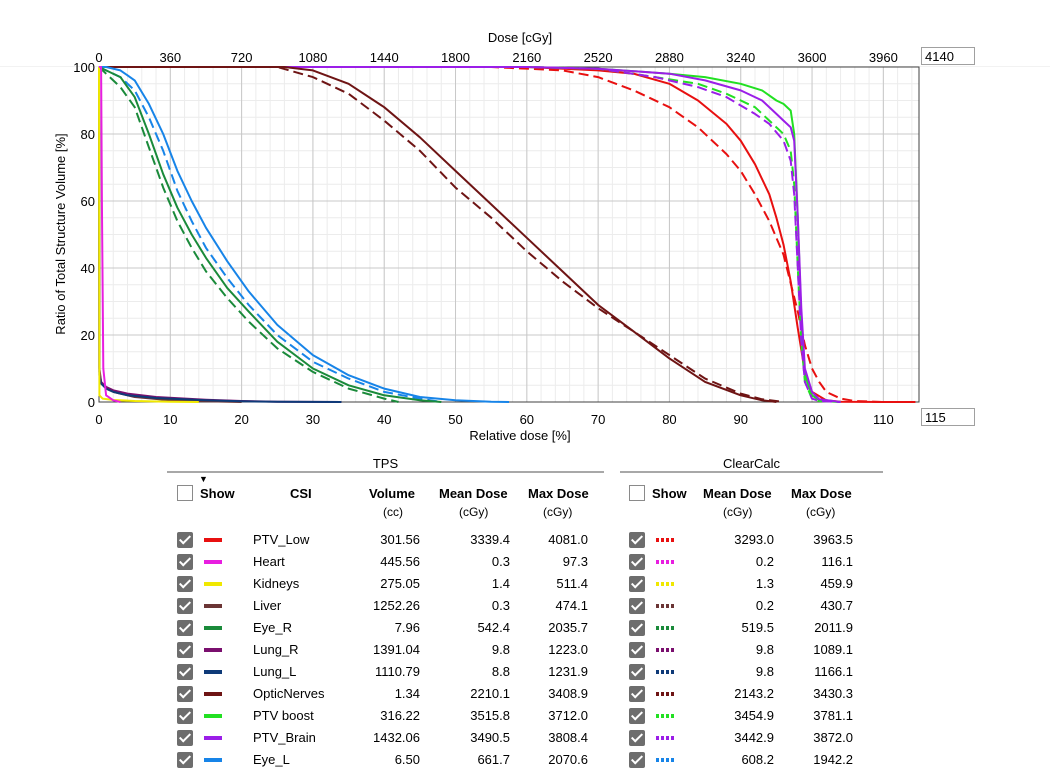 Image resolution: width=1050 pixels, height=783 pixels. Describe the element at coordinates (203, 479) in the screenshot. I see `sort-down-icon: ▼` at that location.